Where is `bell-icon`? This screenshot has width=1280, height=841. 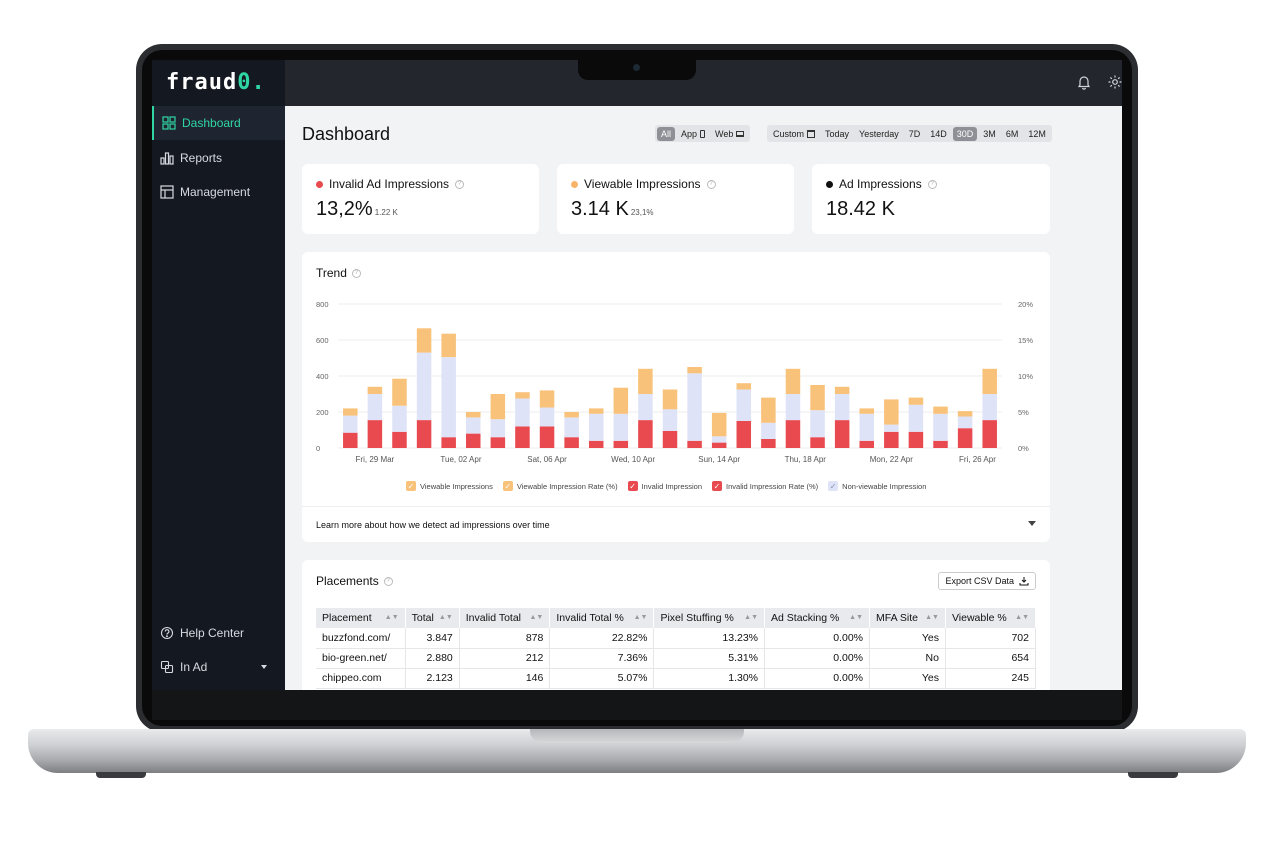 bell-icon is located at coordinates (1084, 82).